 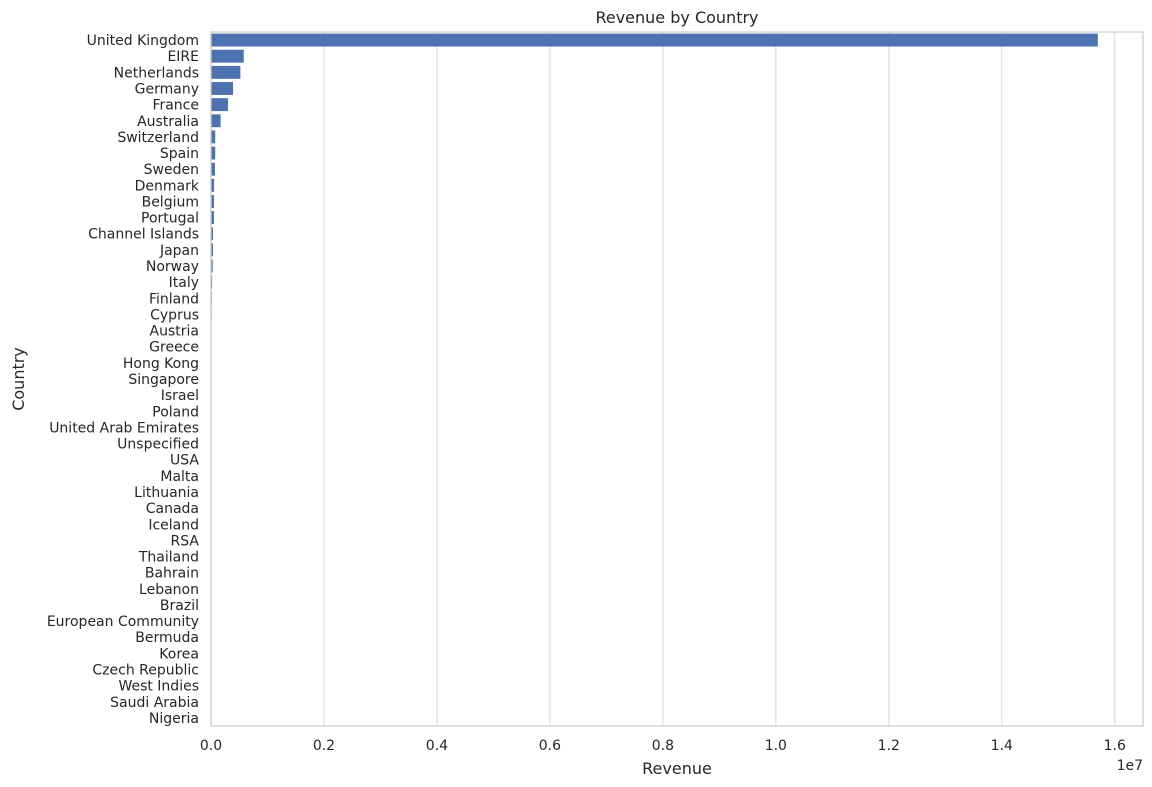 What do you see at coordinates (158, 445) in the screenshot?
I see `y-tick-label: Unspecified` at bounding box center [158, 445].